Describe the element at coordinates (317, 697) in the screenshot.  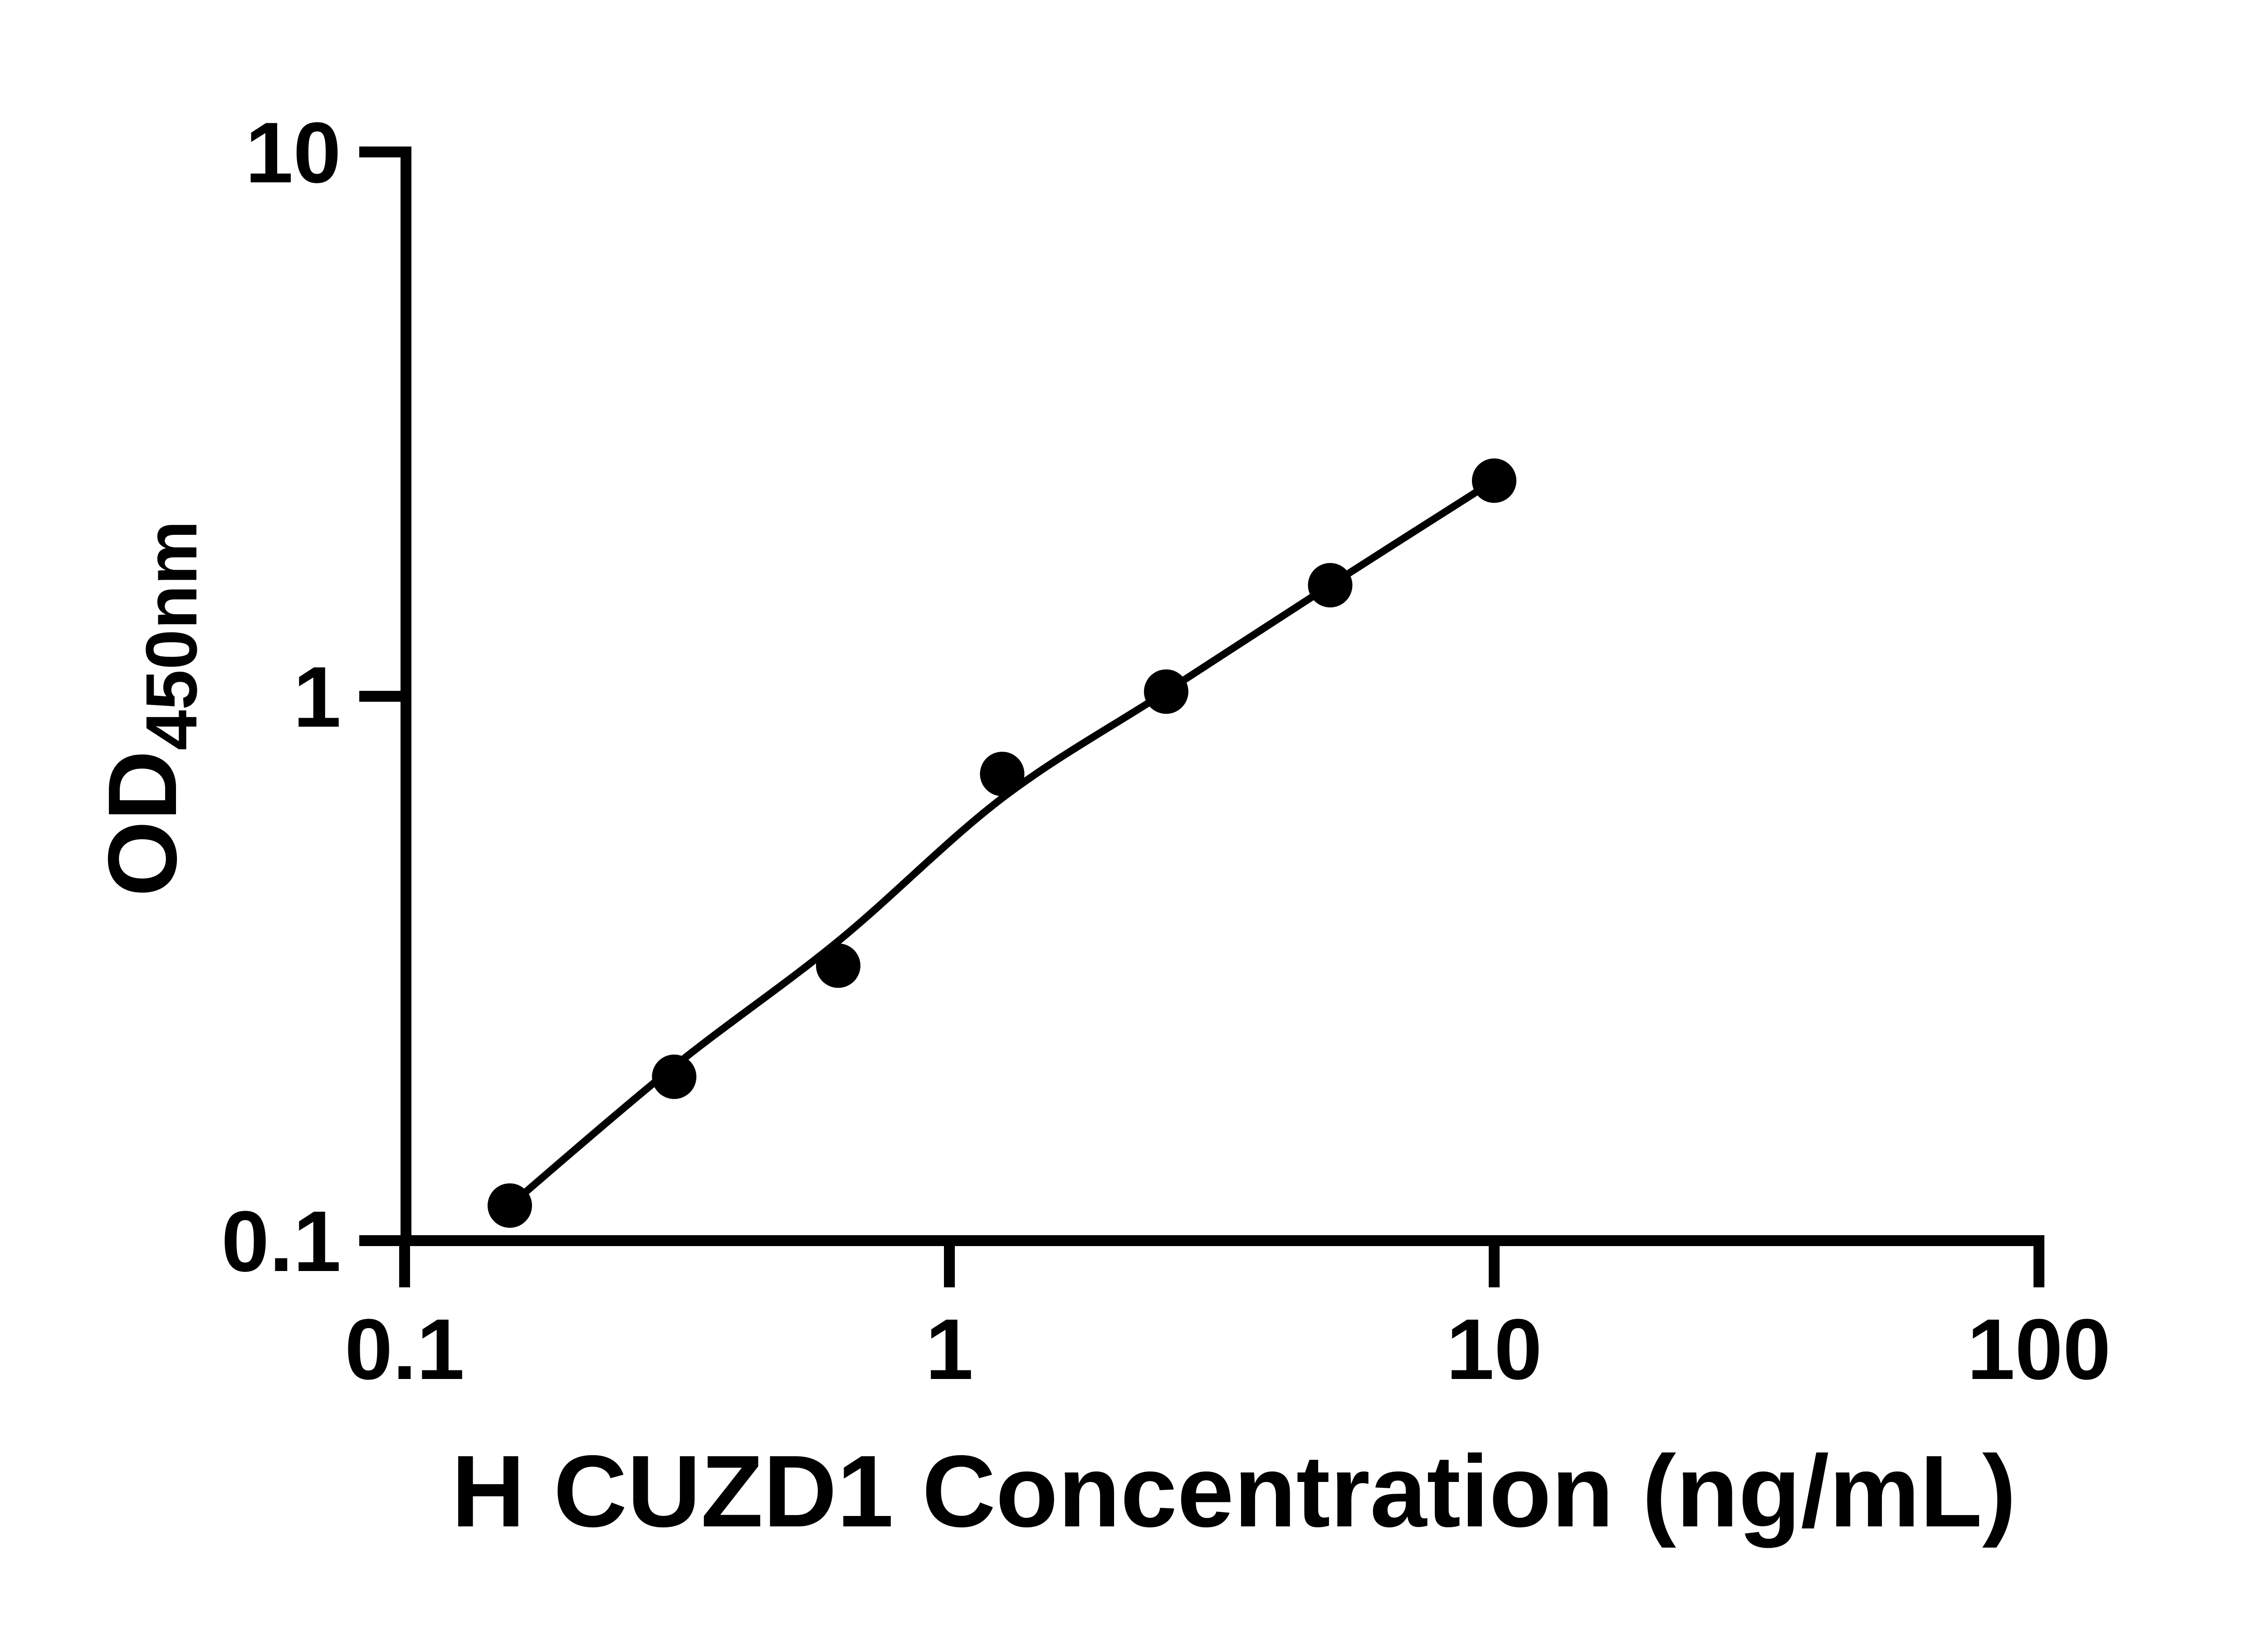
I see `y-tick-label: 1` at that location.